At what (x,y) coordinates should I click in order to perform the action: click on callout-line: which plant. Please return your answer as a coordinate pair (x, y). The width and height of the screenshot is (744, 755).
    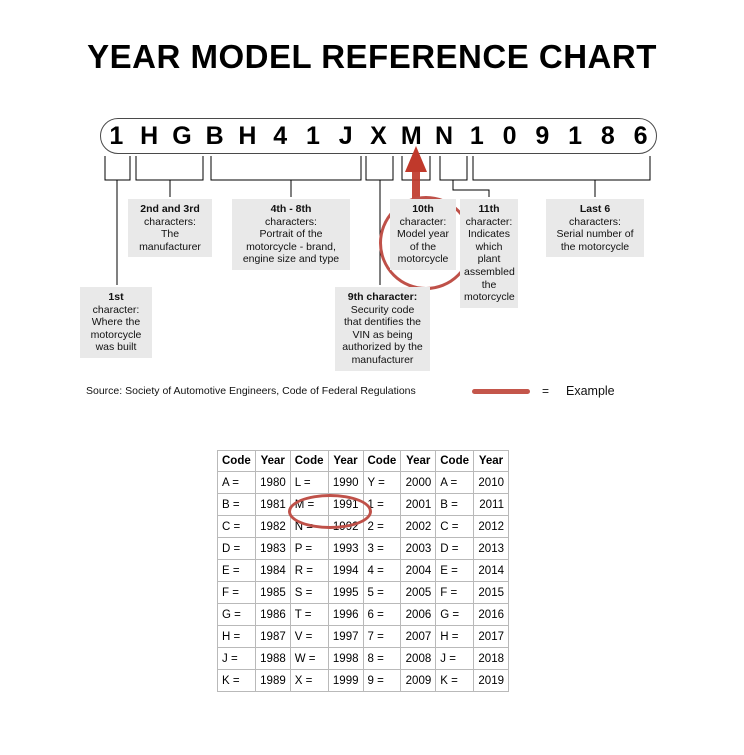
    Looking at the image, I should click on (489, 253).